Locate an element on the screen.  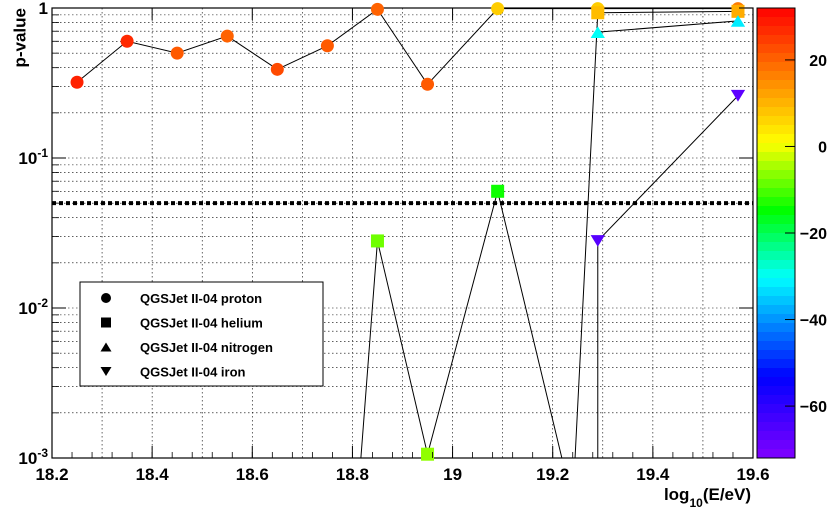
colorbar-tick-label: −40 is located at coordinates (813, 321).